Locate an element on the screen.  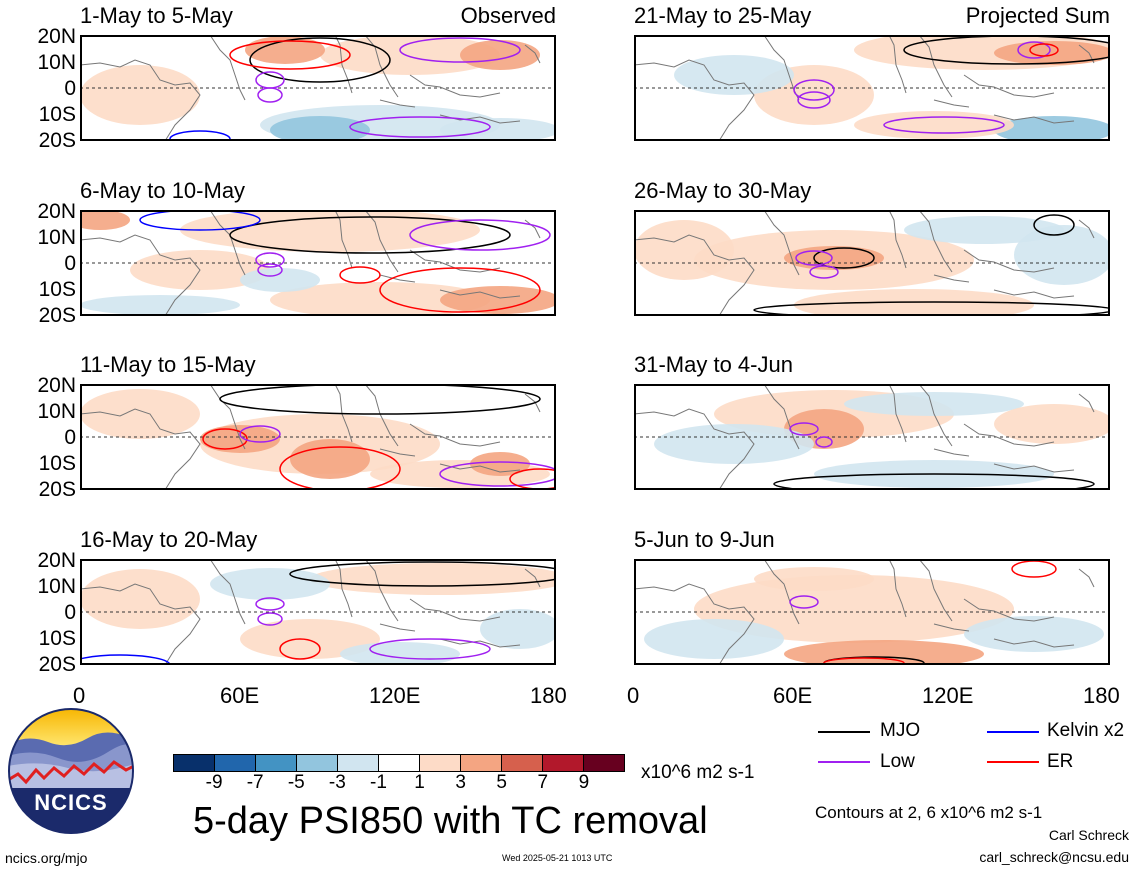
colorbar-tick: 7 is located at coordinates (543, 782).